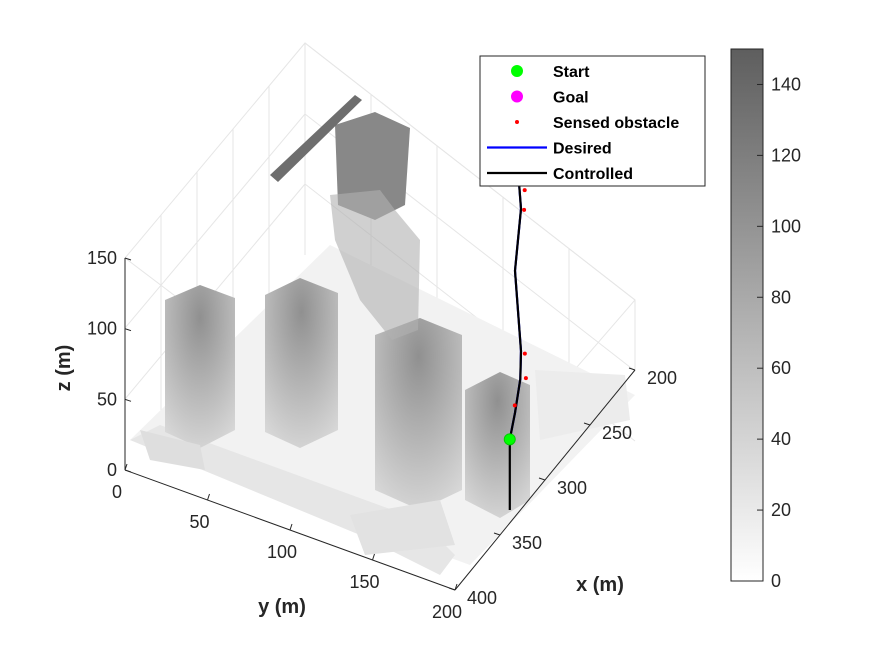 This screenshot has height=656, width=875. I want to click on legend-label: Controlled, so click(593, 174).